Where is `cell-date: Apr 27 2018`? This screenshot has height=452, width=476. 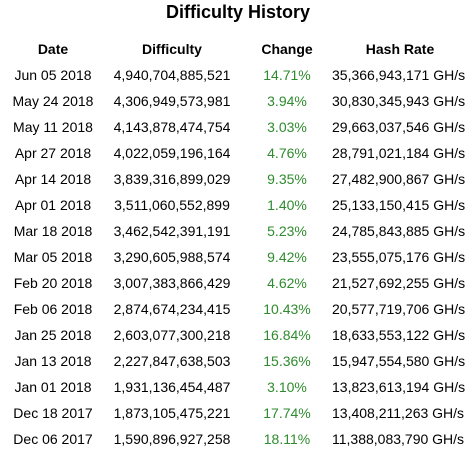 cell-date: Apr 27 2018 is located at coordinates (53, 153).